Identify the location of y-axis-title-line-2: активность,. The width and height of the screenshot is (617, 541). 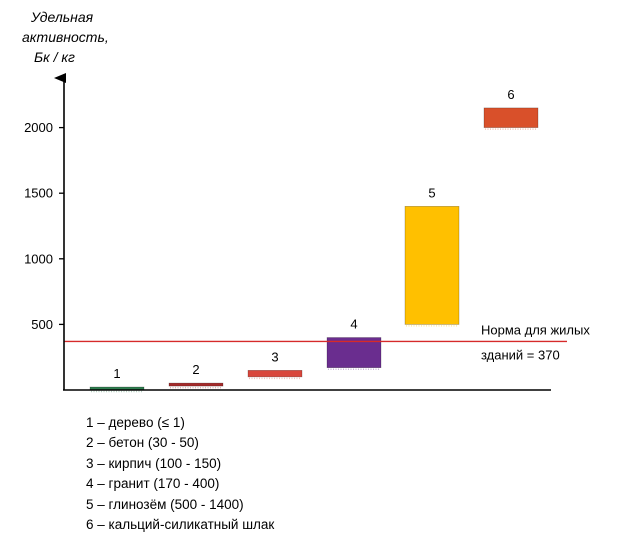
(65, 37).